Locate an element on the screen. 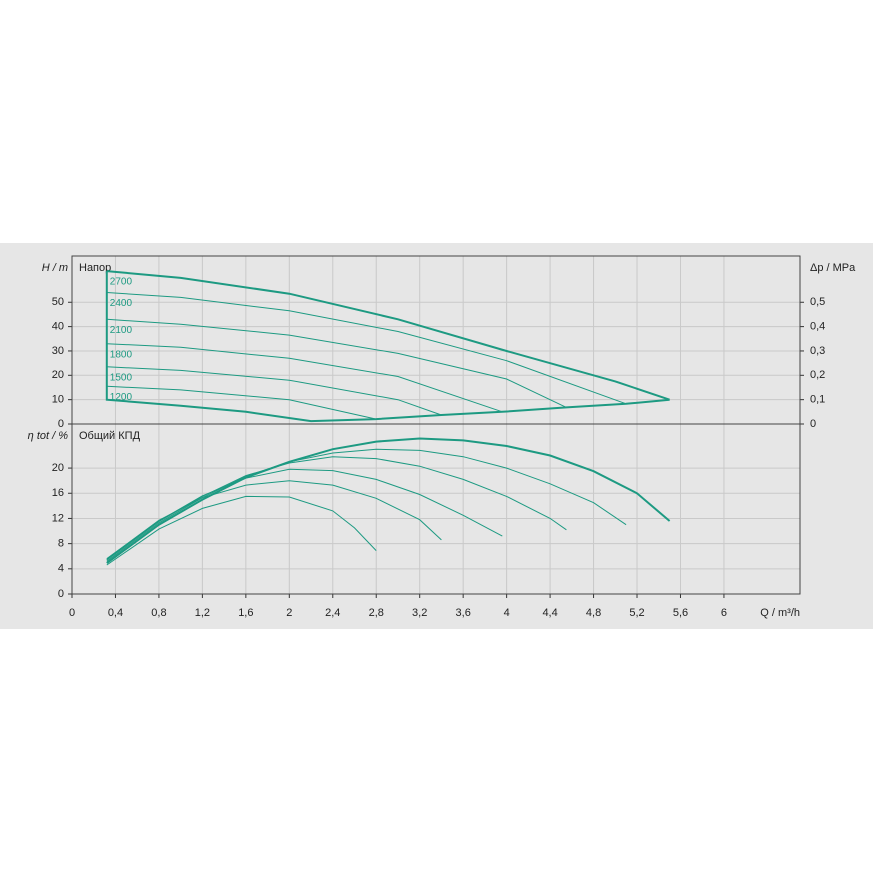  y2-tick-label: 0,1 is located at coordinates (817, 400).